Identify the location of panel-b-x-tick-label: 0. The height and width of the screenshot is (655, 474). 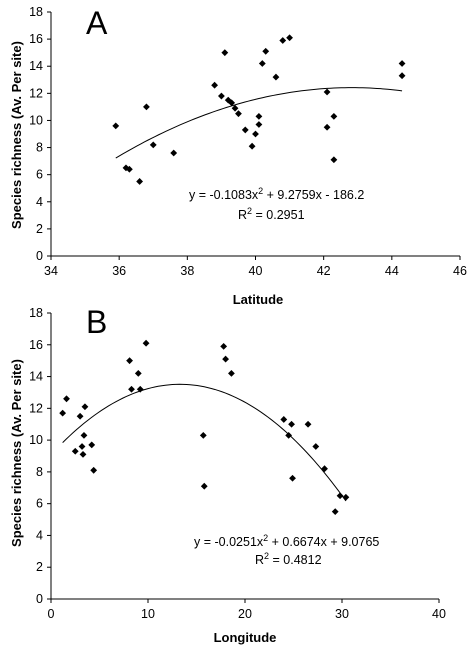
(51, 614).